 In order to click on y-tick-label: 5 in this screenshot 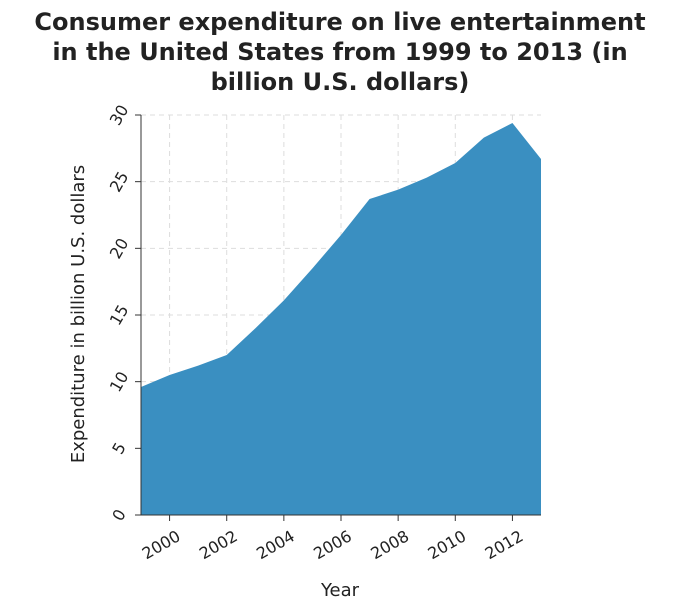, I will do `click(119, 448)`.